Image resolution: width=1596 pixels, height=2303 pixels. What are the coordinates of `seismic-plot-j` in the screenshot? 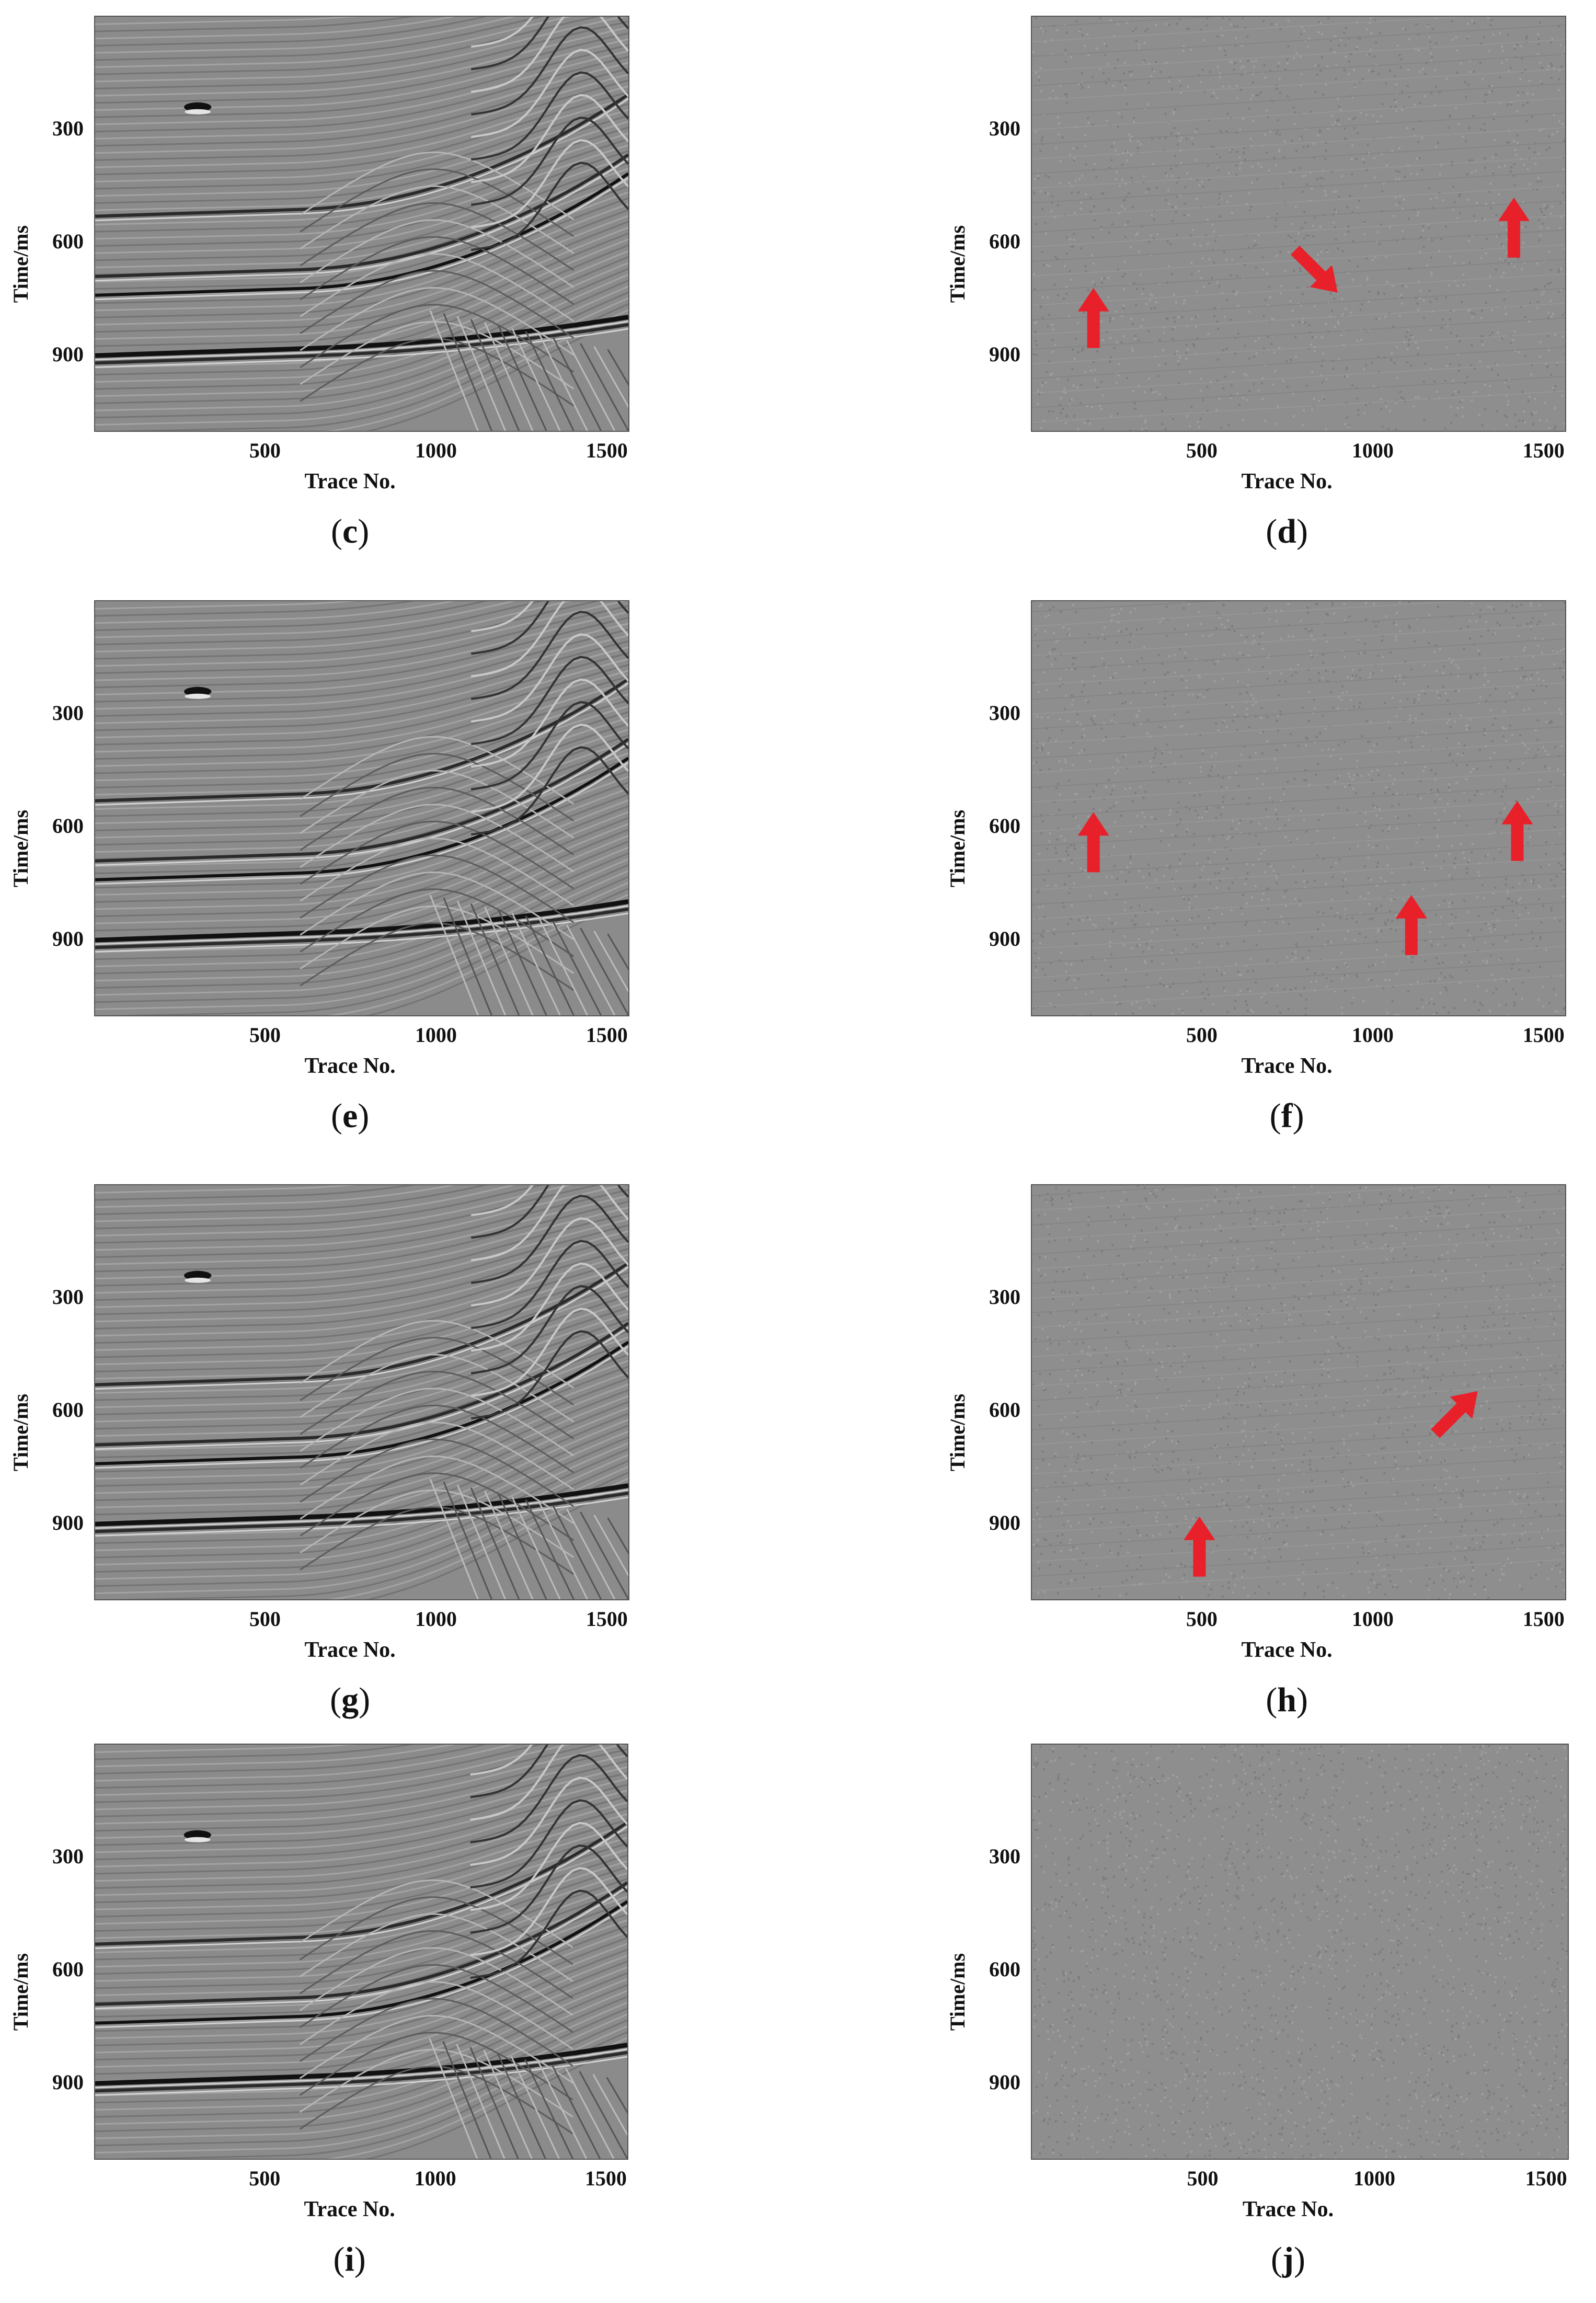 It's located at (1300, 1952).